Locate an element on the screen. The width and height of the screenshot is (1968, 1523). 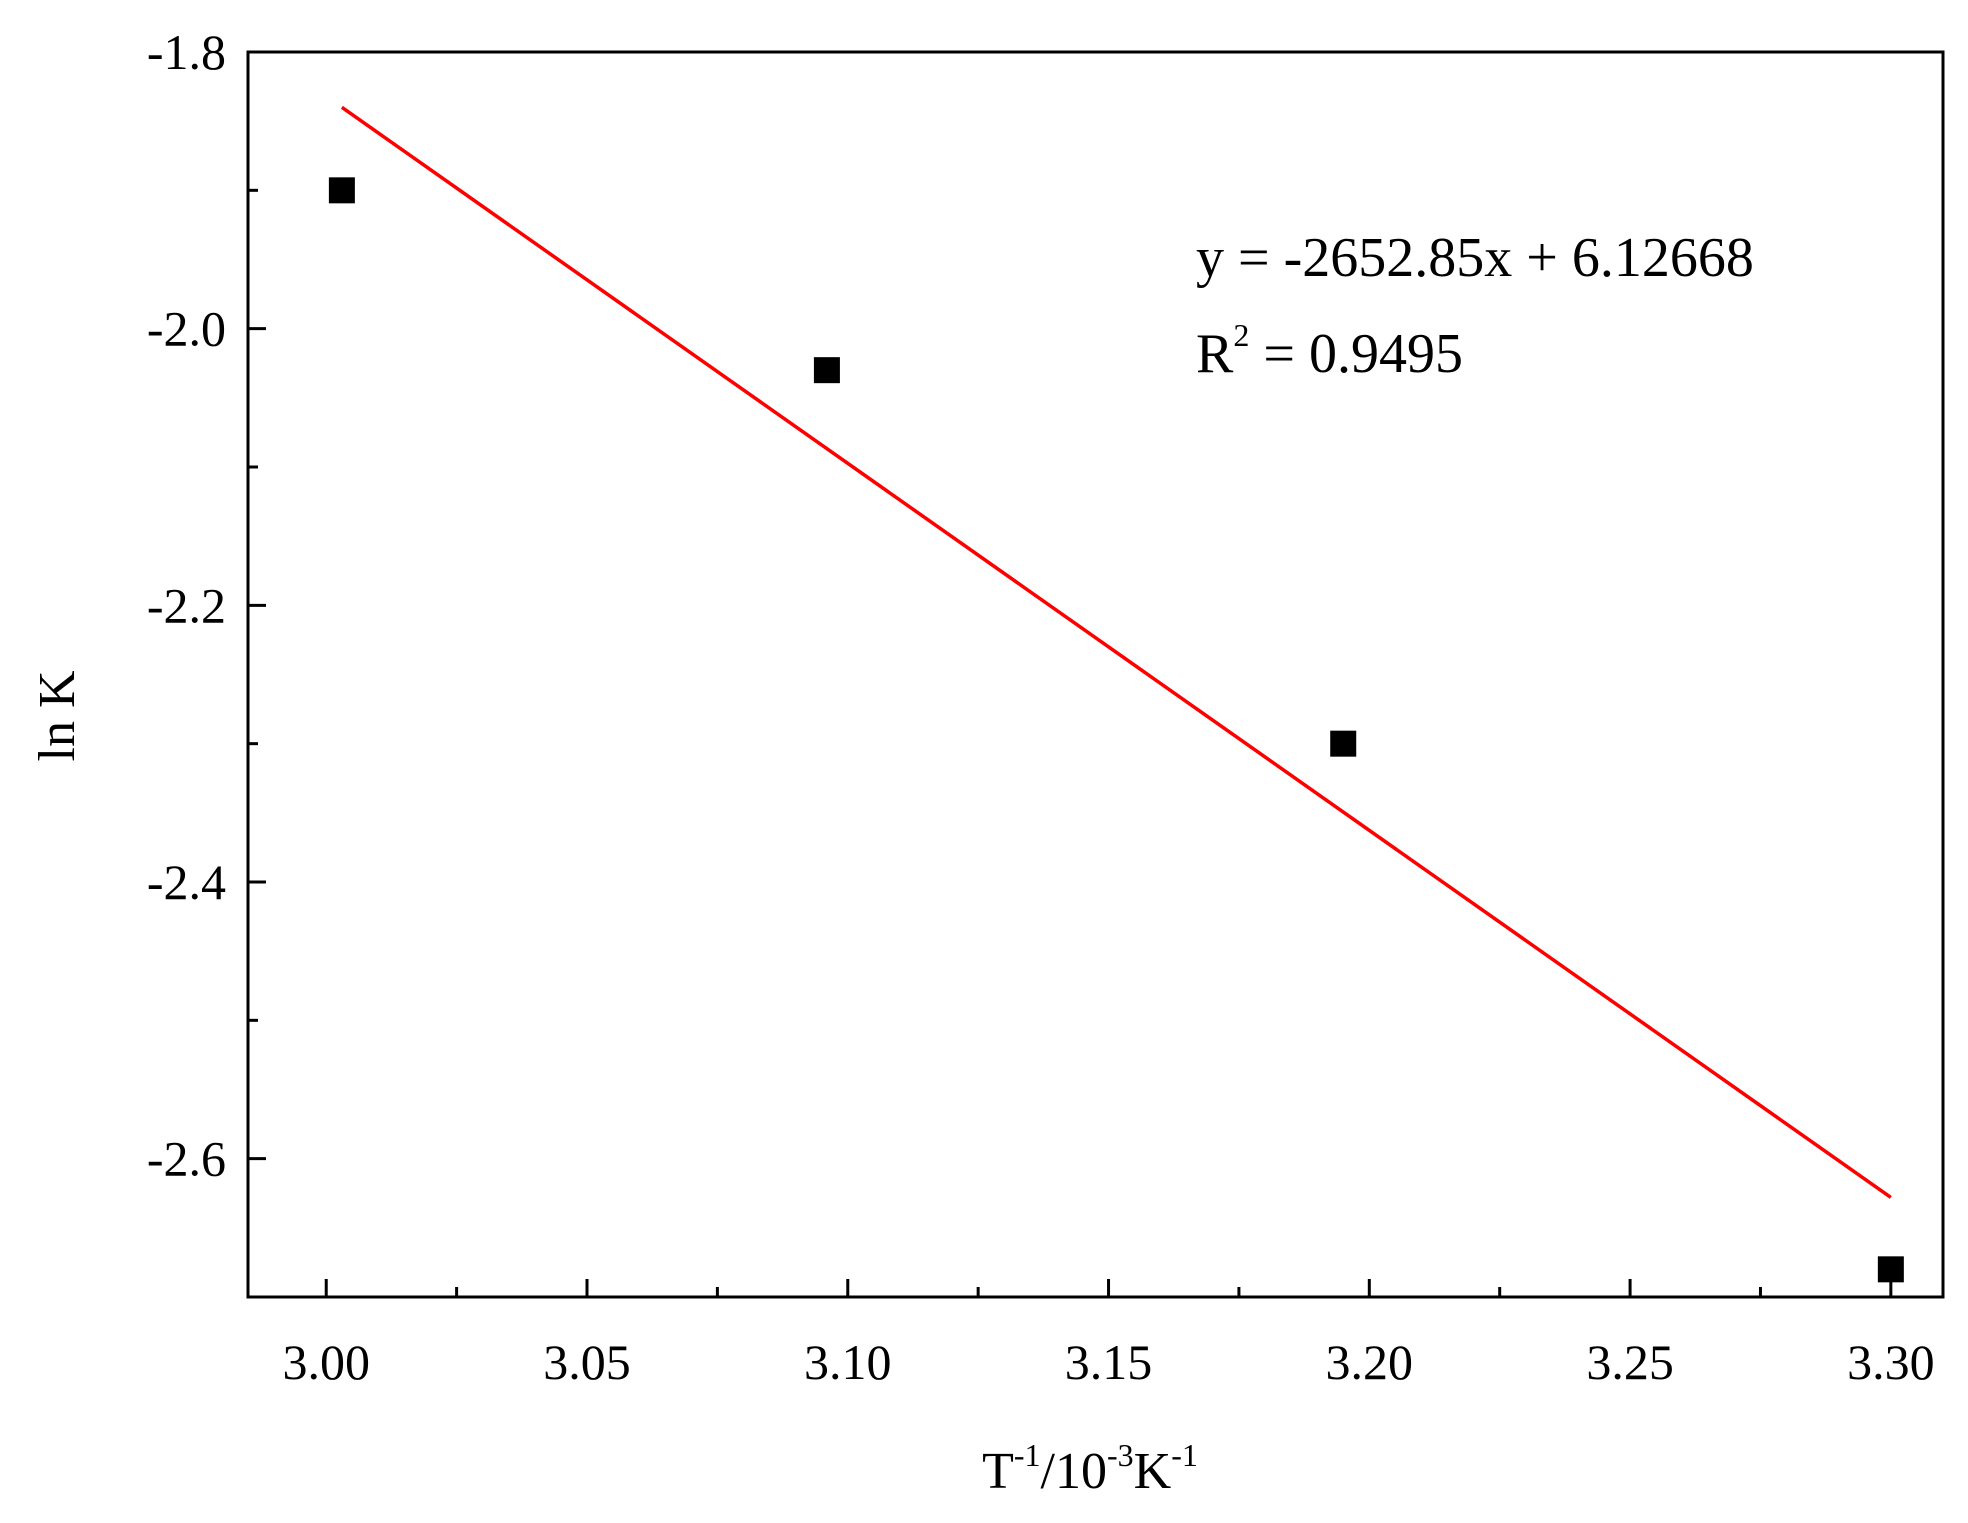
x-axis-title-mid: /10 is located at coordinates (1074, 1471).